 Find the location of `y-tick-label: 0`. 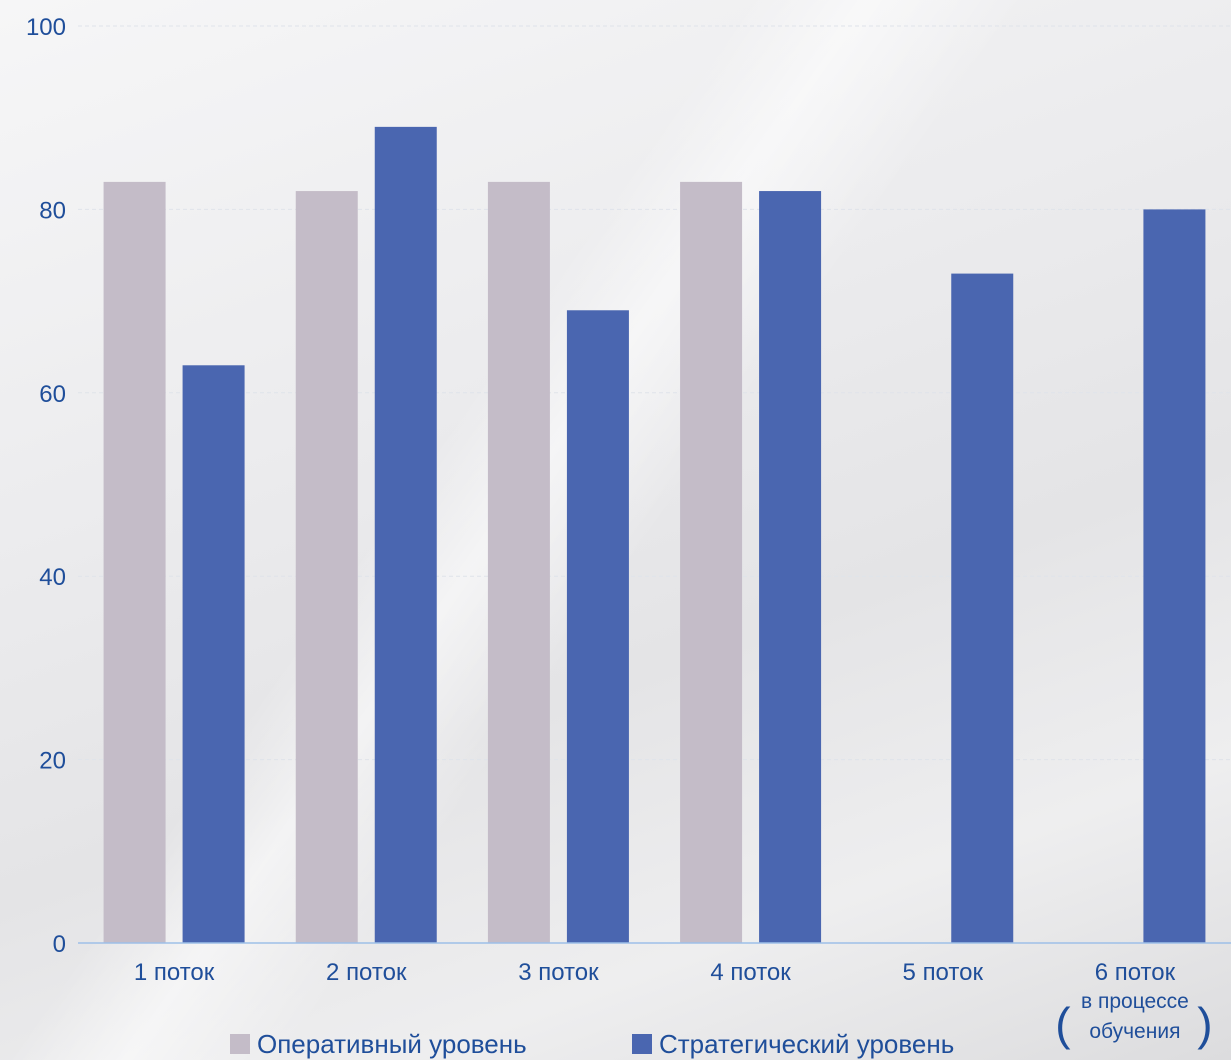

y-tick-label: 0 is located at coordinates (59, 944).